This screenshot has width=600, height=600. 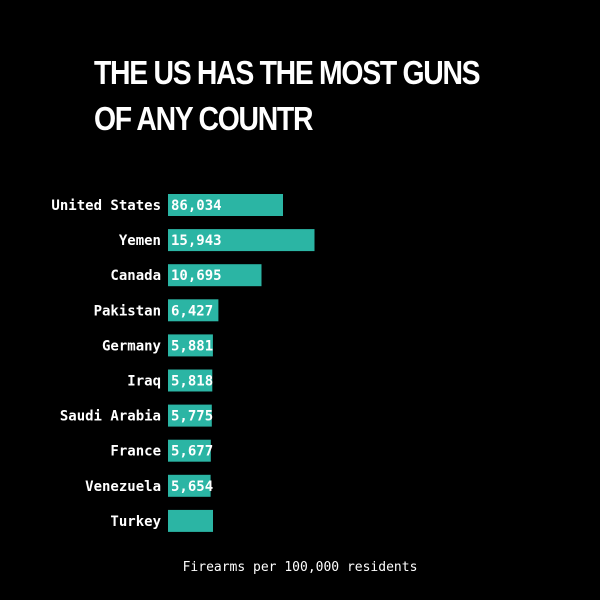 I want to click on value-label: 5,677, so click(x=192, y=452).